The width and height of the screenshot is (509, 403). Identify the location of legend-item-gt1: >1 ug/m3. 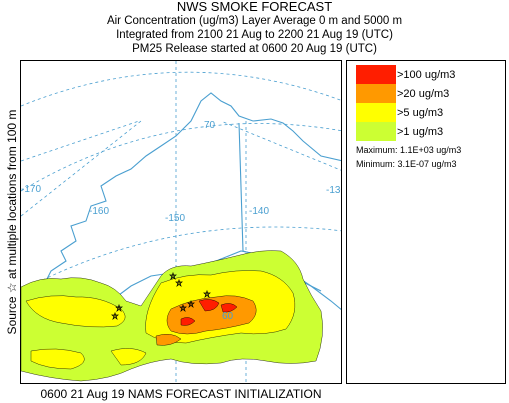
(399, 131).